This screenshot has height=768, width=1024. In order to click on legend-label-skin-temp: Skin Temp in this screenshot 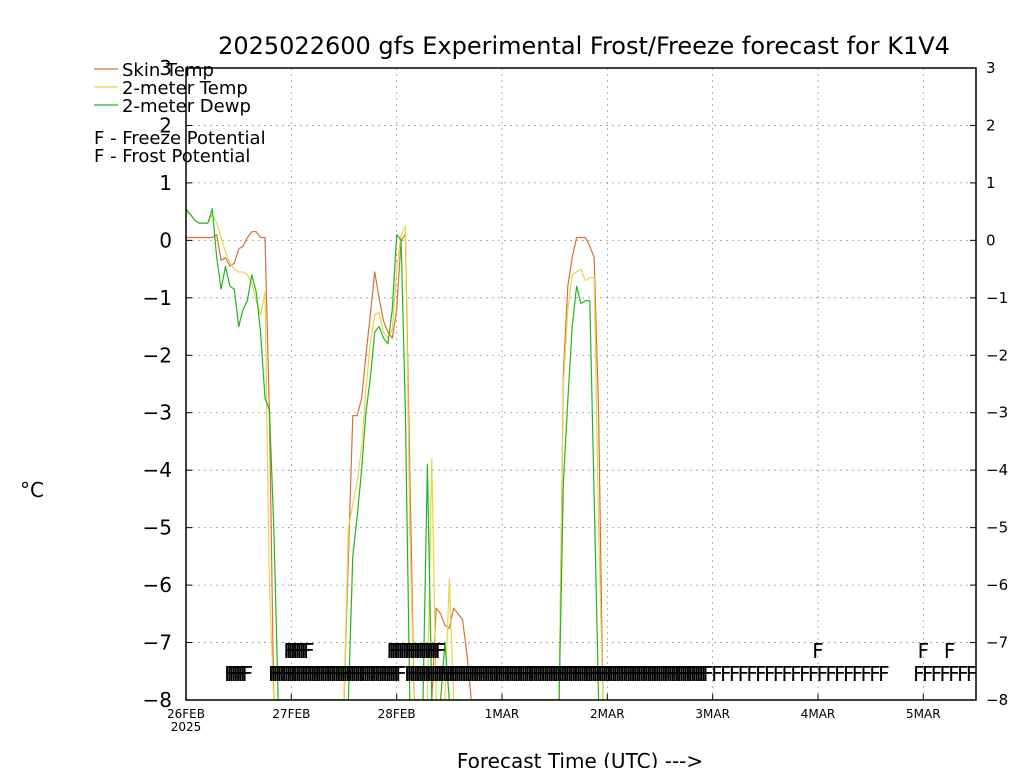, I will do `click(168, 70)`.